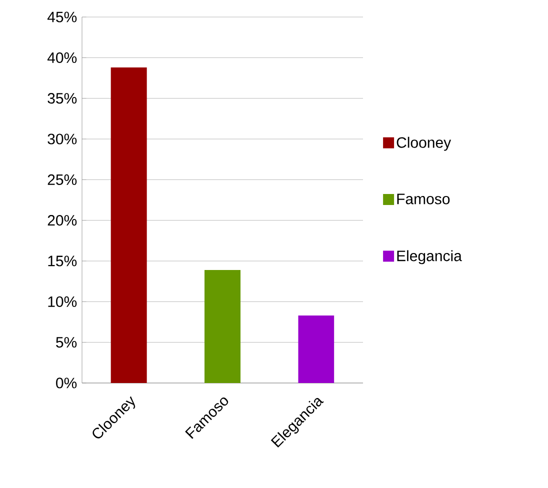 The height and width of the screenshot is (488, 548). I want to click on y-tick-label: 10%, so click(62, 301).